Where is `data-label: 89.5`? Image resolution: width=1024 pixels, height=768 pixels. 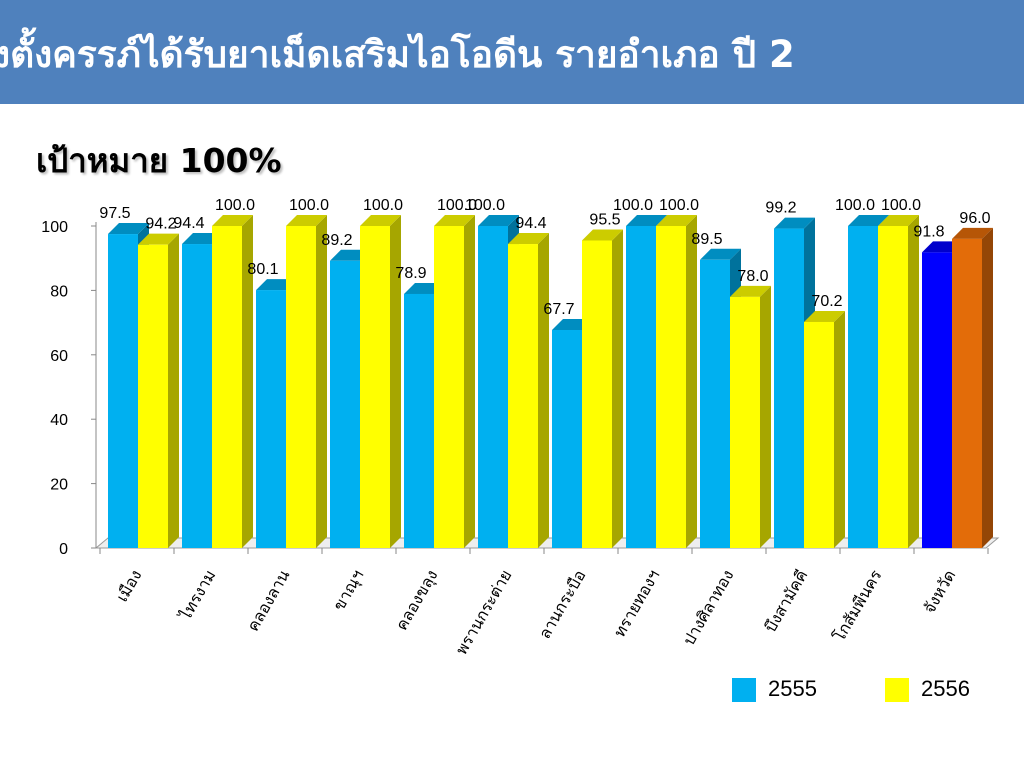 data-label: 89.5 is located at coordinates (706, 239).